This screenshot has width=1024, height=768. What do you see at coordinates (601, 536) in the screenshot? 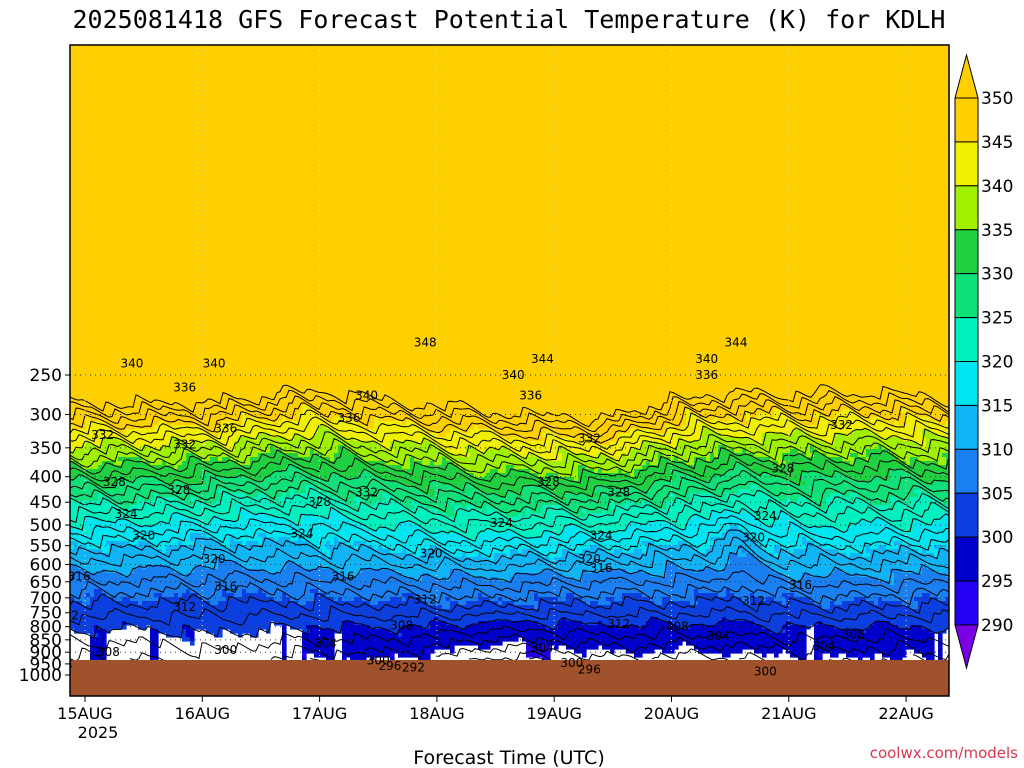
I see `contour-label: 324` at bounding box center [601, 536].